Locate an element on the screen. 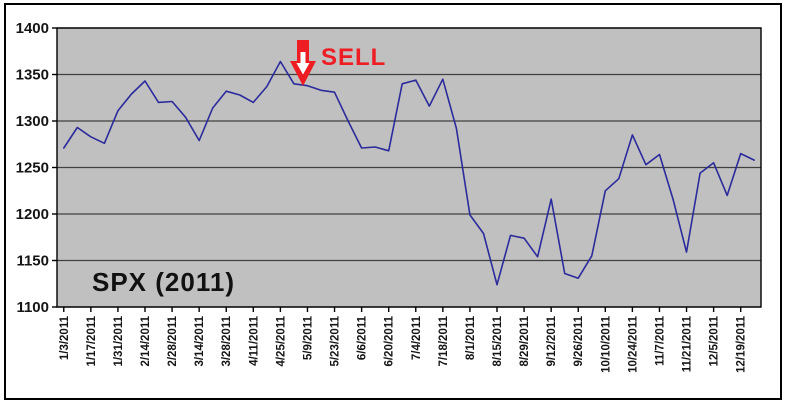  x-axis-label: 4/11/2011 is located at coordinates (254, 340).